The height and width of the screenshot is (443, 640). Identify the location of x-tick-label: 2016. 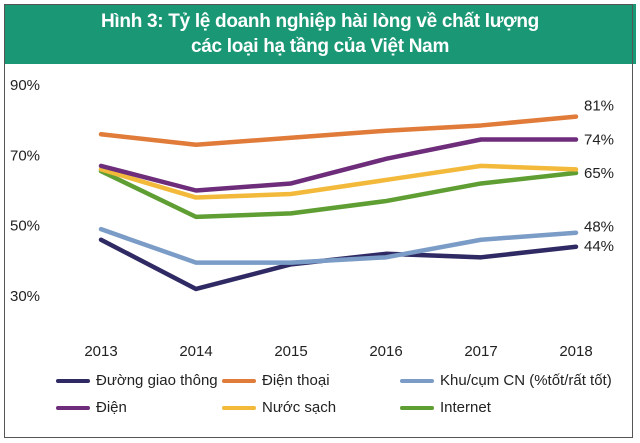
(385, 351).